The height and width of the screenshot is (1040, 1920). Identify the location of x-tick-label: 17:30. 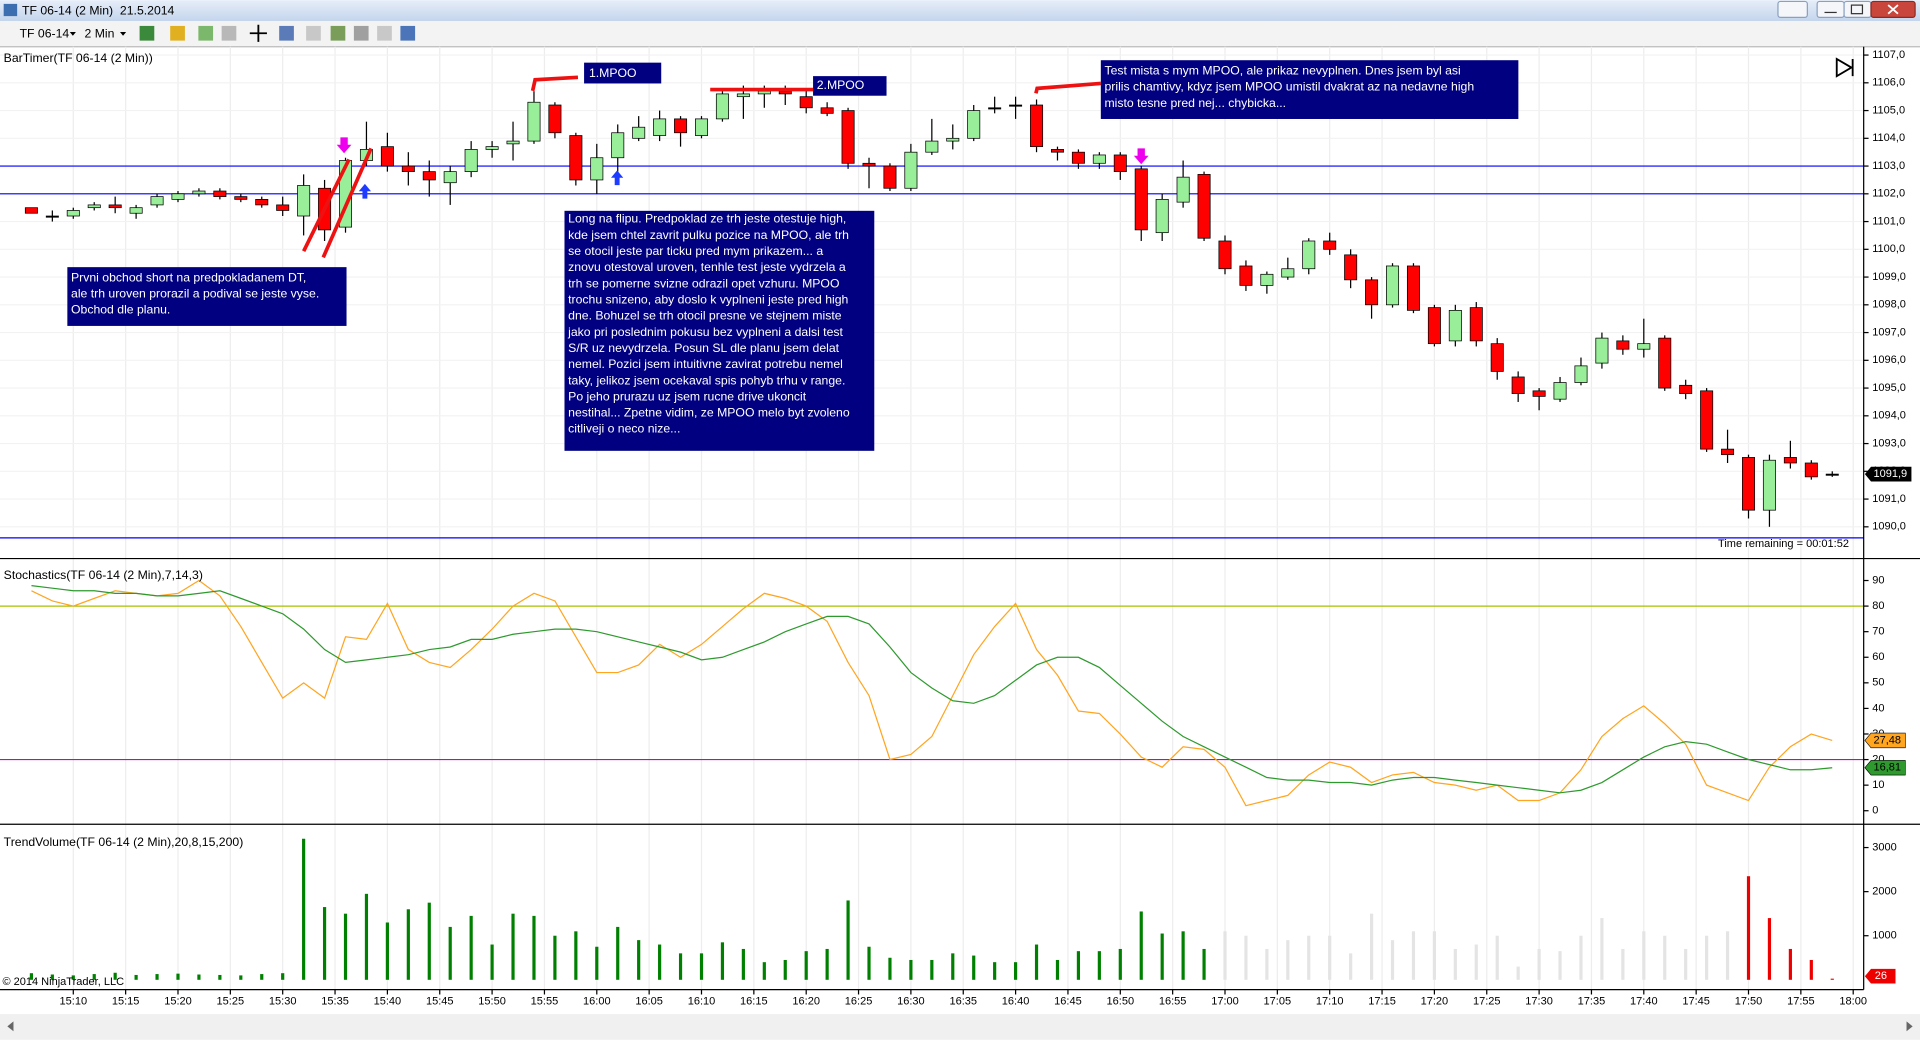
(1539, 1002).